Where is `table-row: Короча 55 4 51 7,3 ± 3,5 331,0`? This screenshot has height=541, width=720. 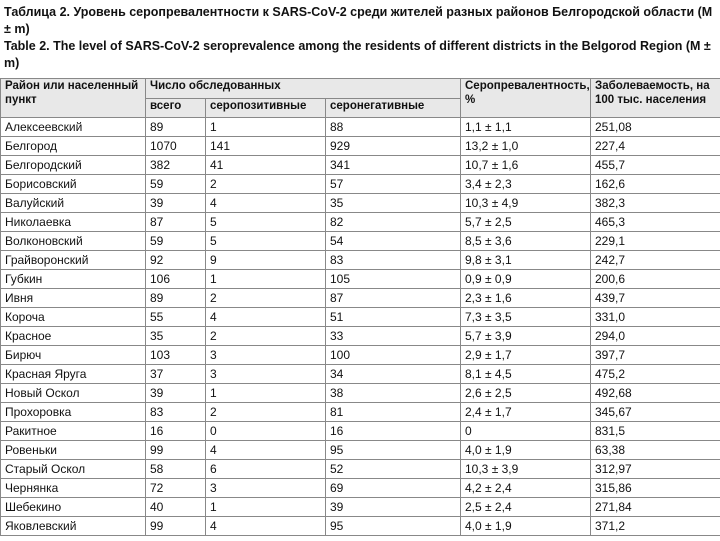
table-row: Короча 55 4 51 7,3 ± 3,5 331,0 is located at coordinates (360, 317).